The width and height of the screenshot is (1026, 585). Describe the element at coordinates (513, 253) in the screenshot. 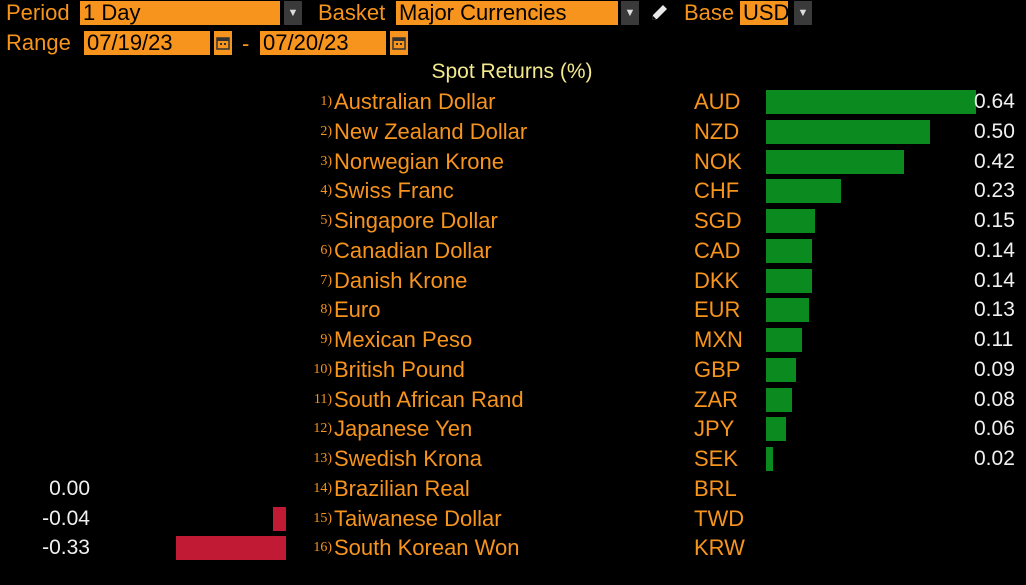

I see `chart-row: 6) Canadian Dollar CAD 0.14` at that location.